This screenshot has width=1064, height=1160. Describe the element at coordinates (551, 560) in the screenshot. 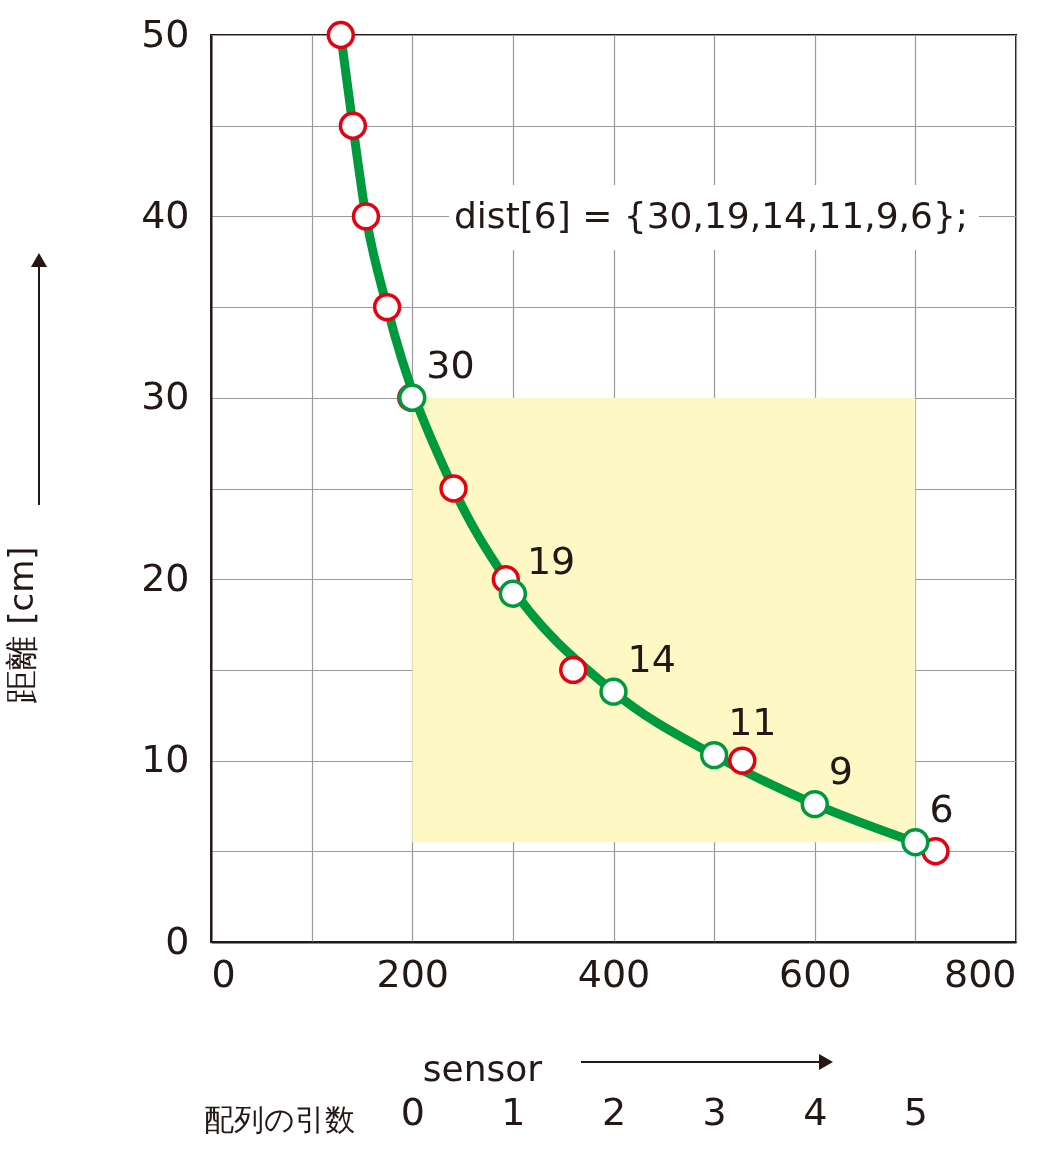

I see `annotation: 19` at that location.